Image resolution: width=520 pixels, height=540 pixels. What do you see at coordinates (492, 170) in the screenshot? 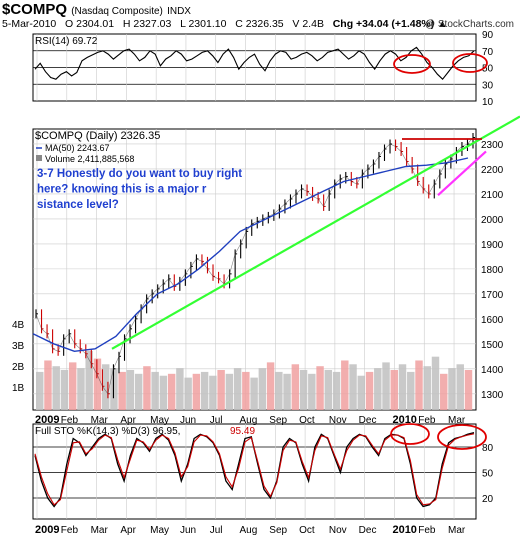
I see `price-tick-label: 2200` at bounding box center [492, 170].